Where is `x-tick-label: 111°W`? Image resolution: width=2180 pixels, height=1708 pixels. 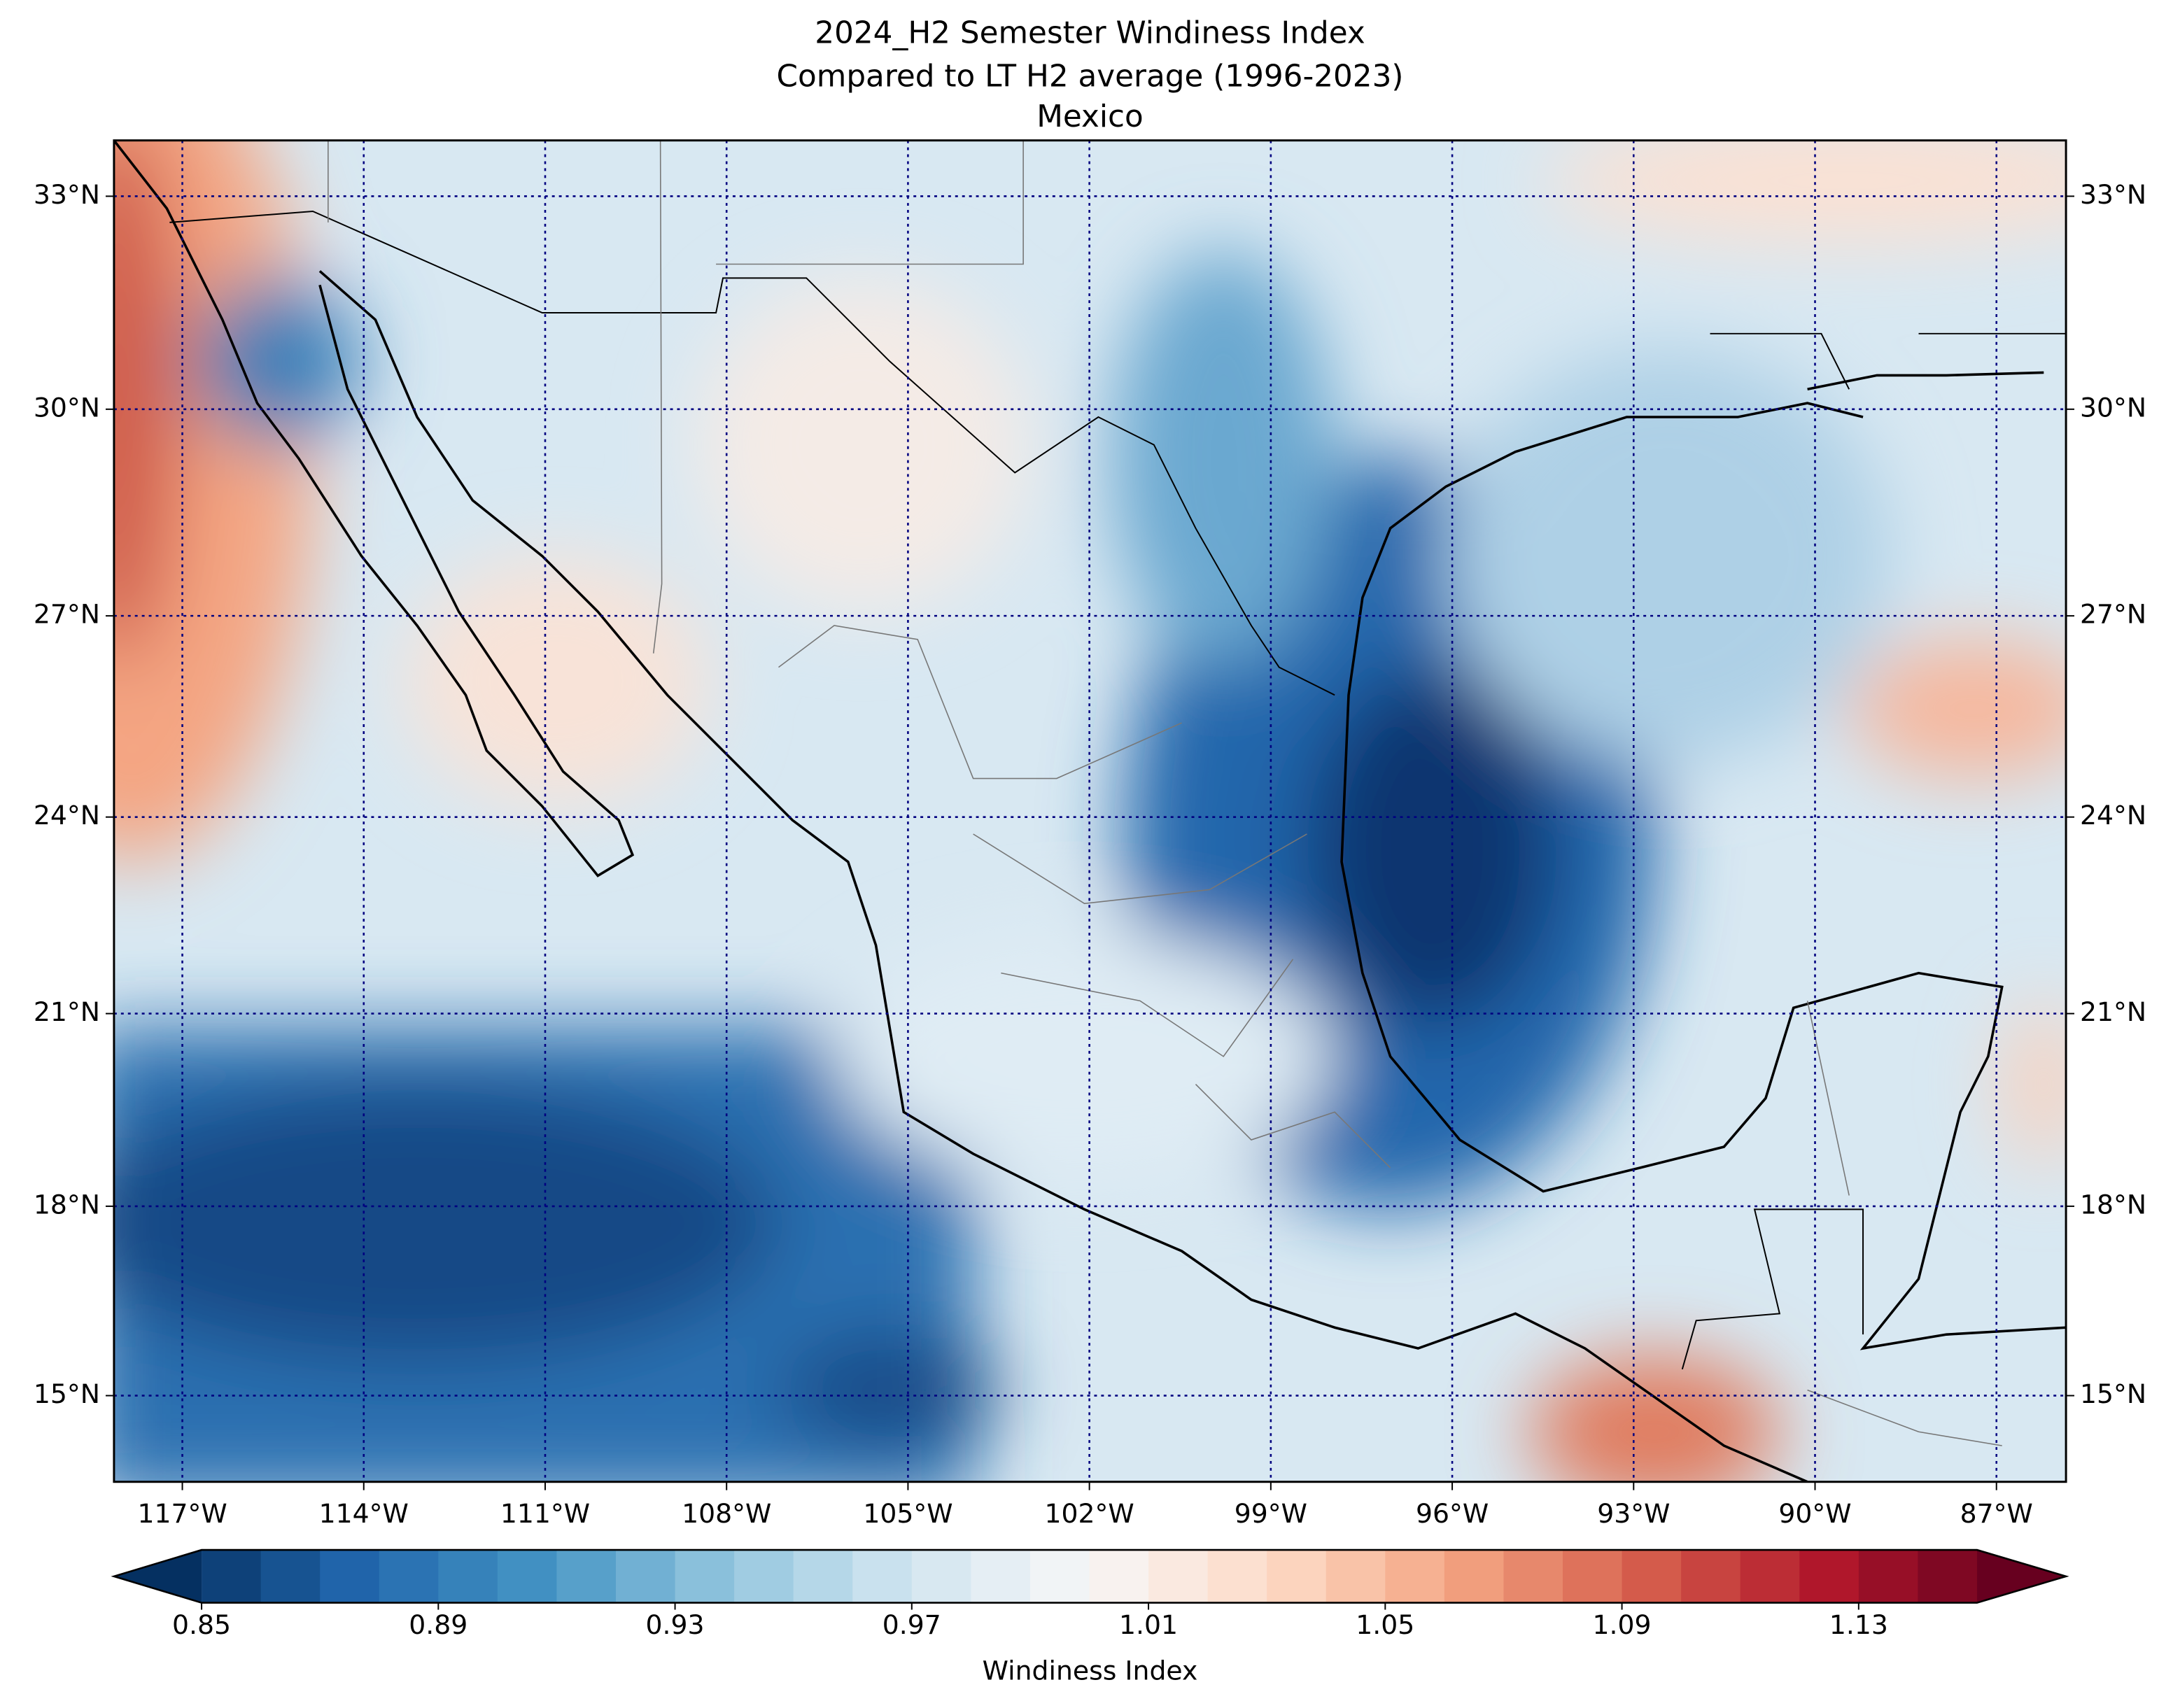
x-tick-label: 111°W is located at coordinates (545, 1513).